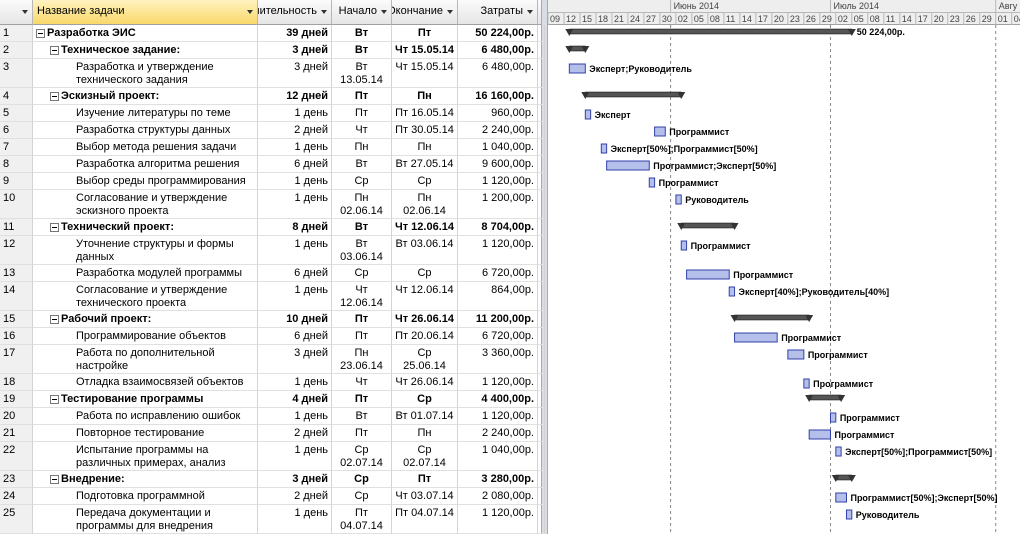 The image size is (1020, 534). Describe the element at coordinates (145, 416) in the screenshot. I see `task-name: Работа по исправлению ошибок` at that location.